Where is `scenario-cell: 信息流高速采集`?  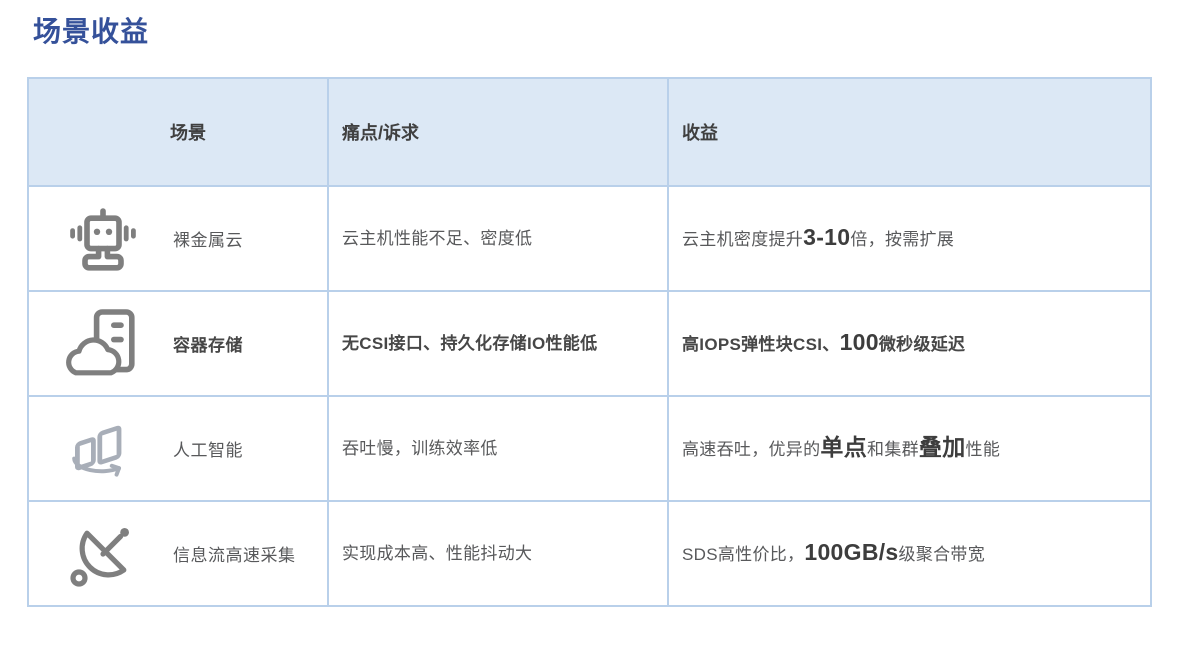
scenario-cell: 信息流高速采集 is located at coordinates (178, 553).